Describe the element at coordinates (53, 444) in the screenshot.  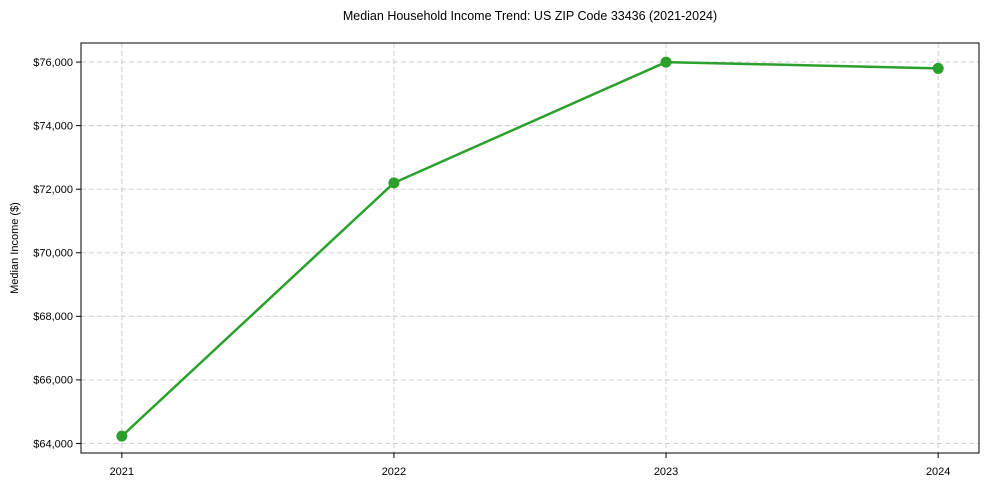
I see `y-tick-label: $64,000` at that location.